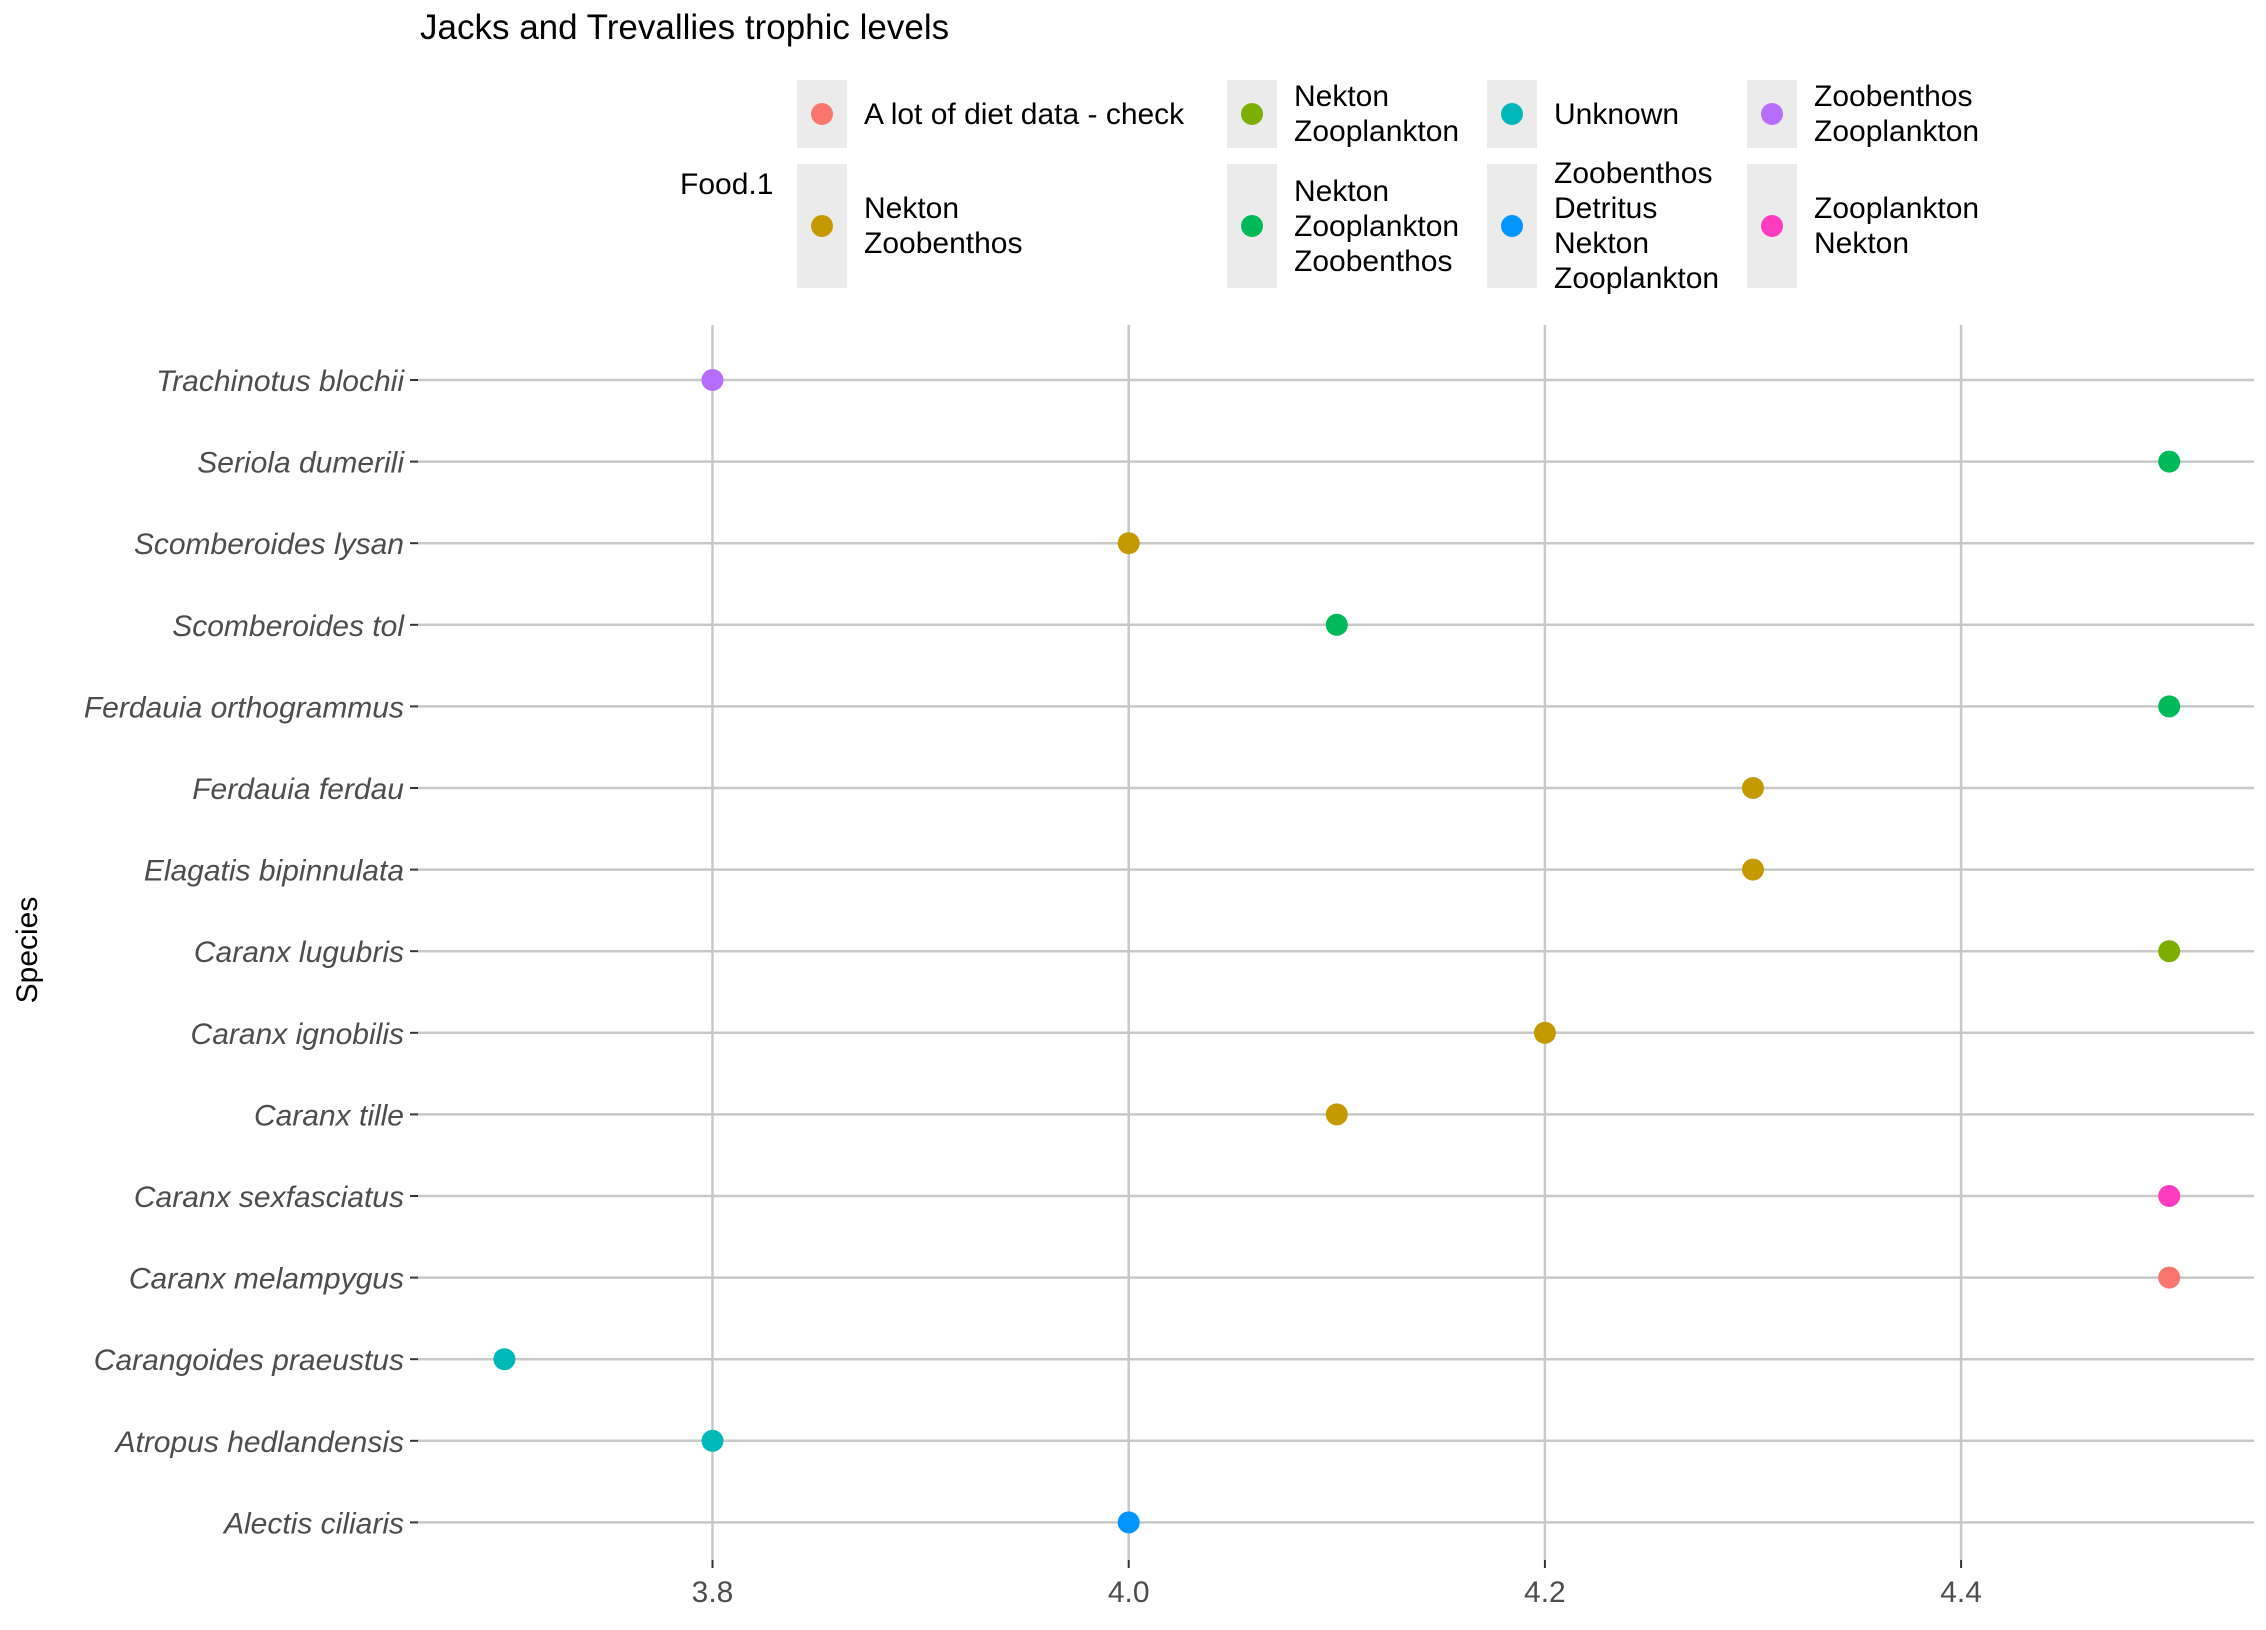 This screenshot has height=1630, width=2266. Describe the element at coordinates (1897, 114) in the screenshot. I see `legend-label: Zoobenthos Zooplankton` at that location.